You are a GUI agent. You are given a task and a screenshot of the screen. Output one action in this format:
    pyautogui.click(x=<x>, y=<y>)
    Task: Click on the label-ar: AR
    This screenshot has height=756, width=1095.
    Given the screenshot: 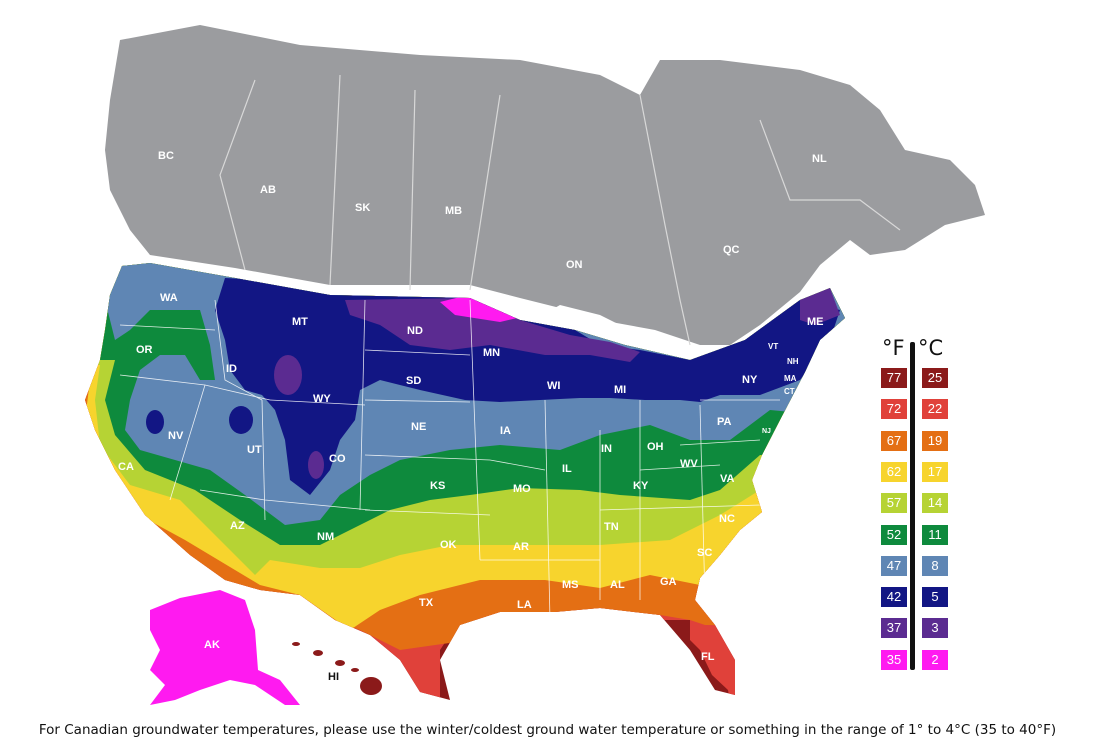 What is the action you would take?
    pyautogui.click(x=521, y=547)
    